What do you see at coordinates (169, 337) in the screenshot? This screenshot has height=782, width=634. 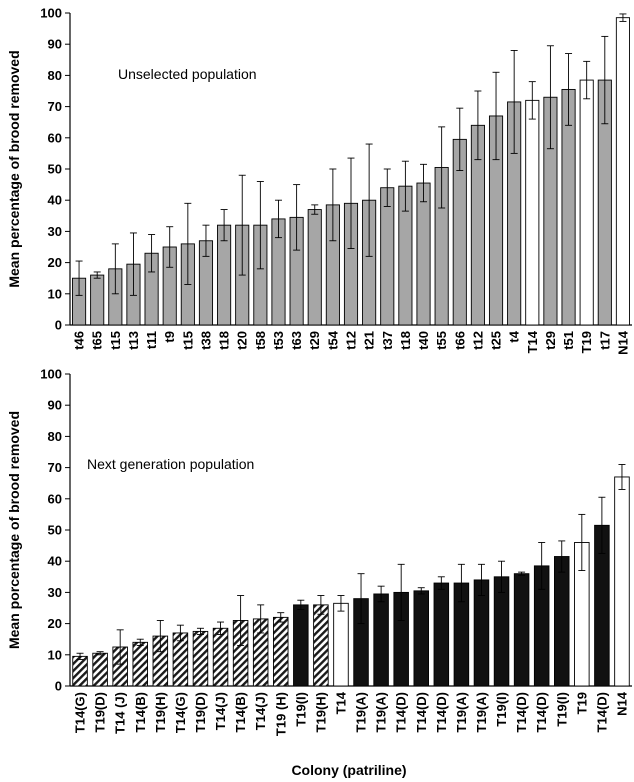 I see `x-tick-label: t9` at bounding box center [169, 337].